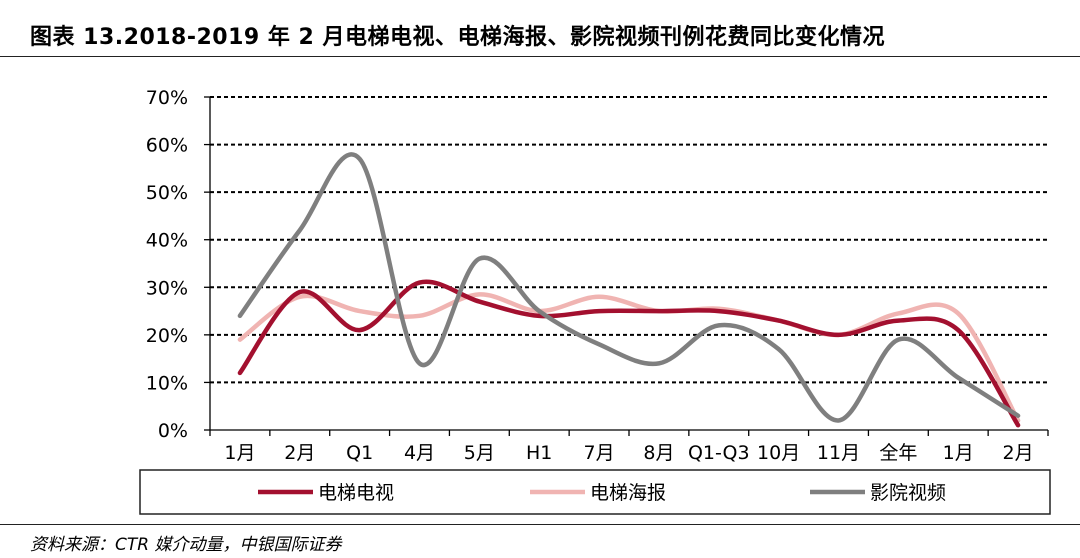 The image size is (1080, 558). I want to click on y-axis-ticks: 0% 10% 20% 30% 40% 50% 60% 70%, so click(178, 264).